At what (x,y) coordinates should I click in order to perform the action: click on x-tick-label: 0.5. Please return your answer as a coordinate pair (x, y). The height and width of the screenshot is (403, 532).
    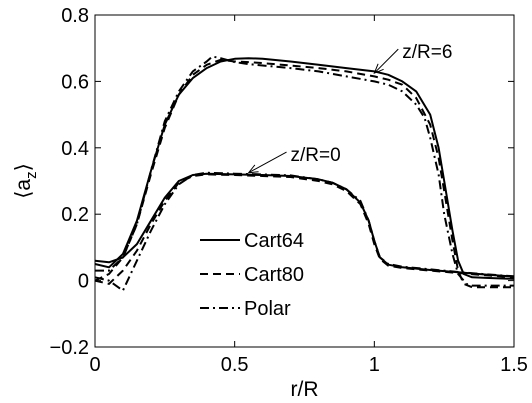
    Looking at the image, I should click on (235, 365).